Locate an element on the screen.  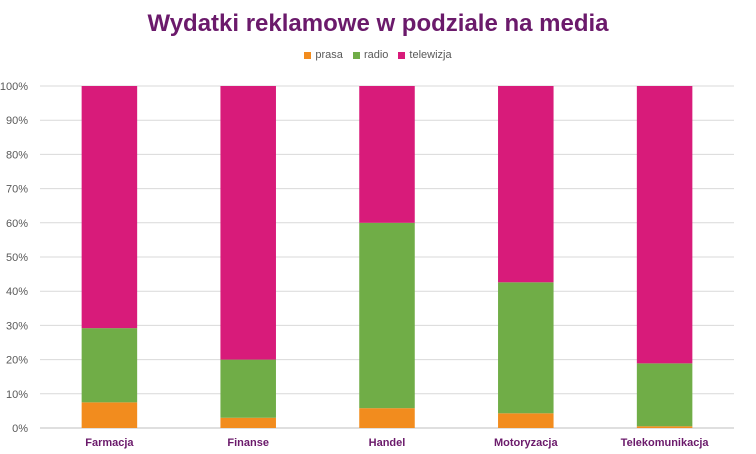
y-tick-label: 70% is located at coordinates (17, 190).